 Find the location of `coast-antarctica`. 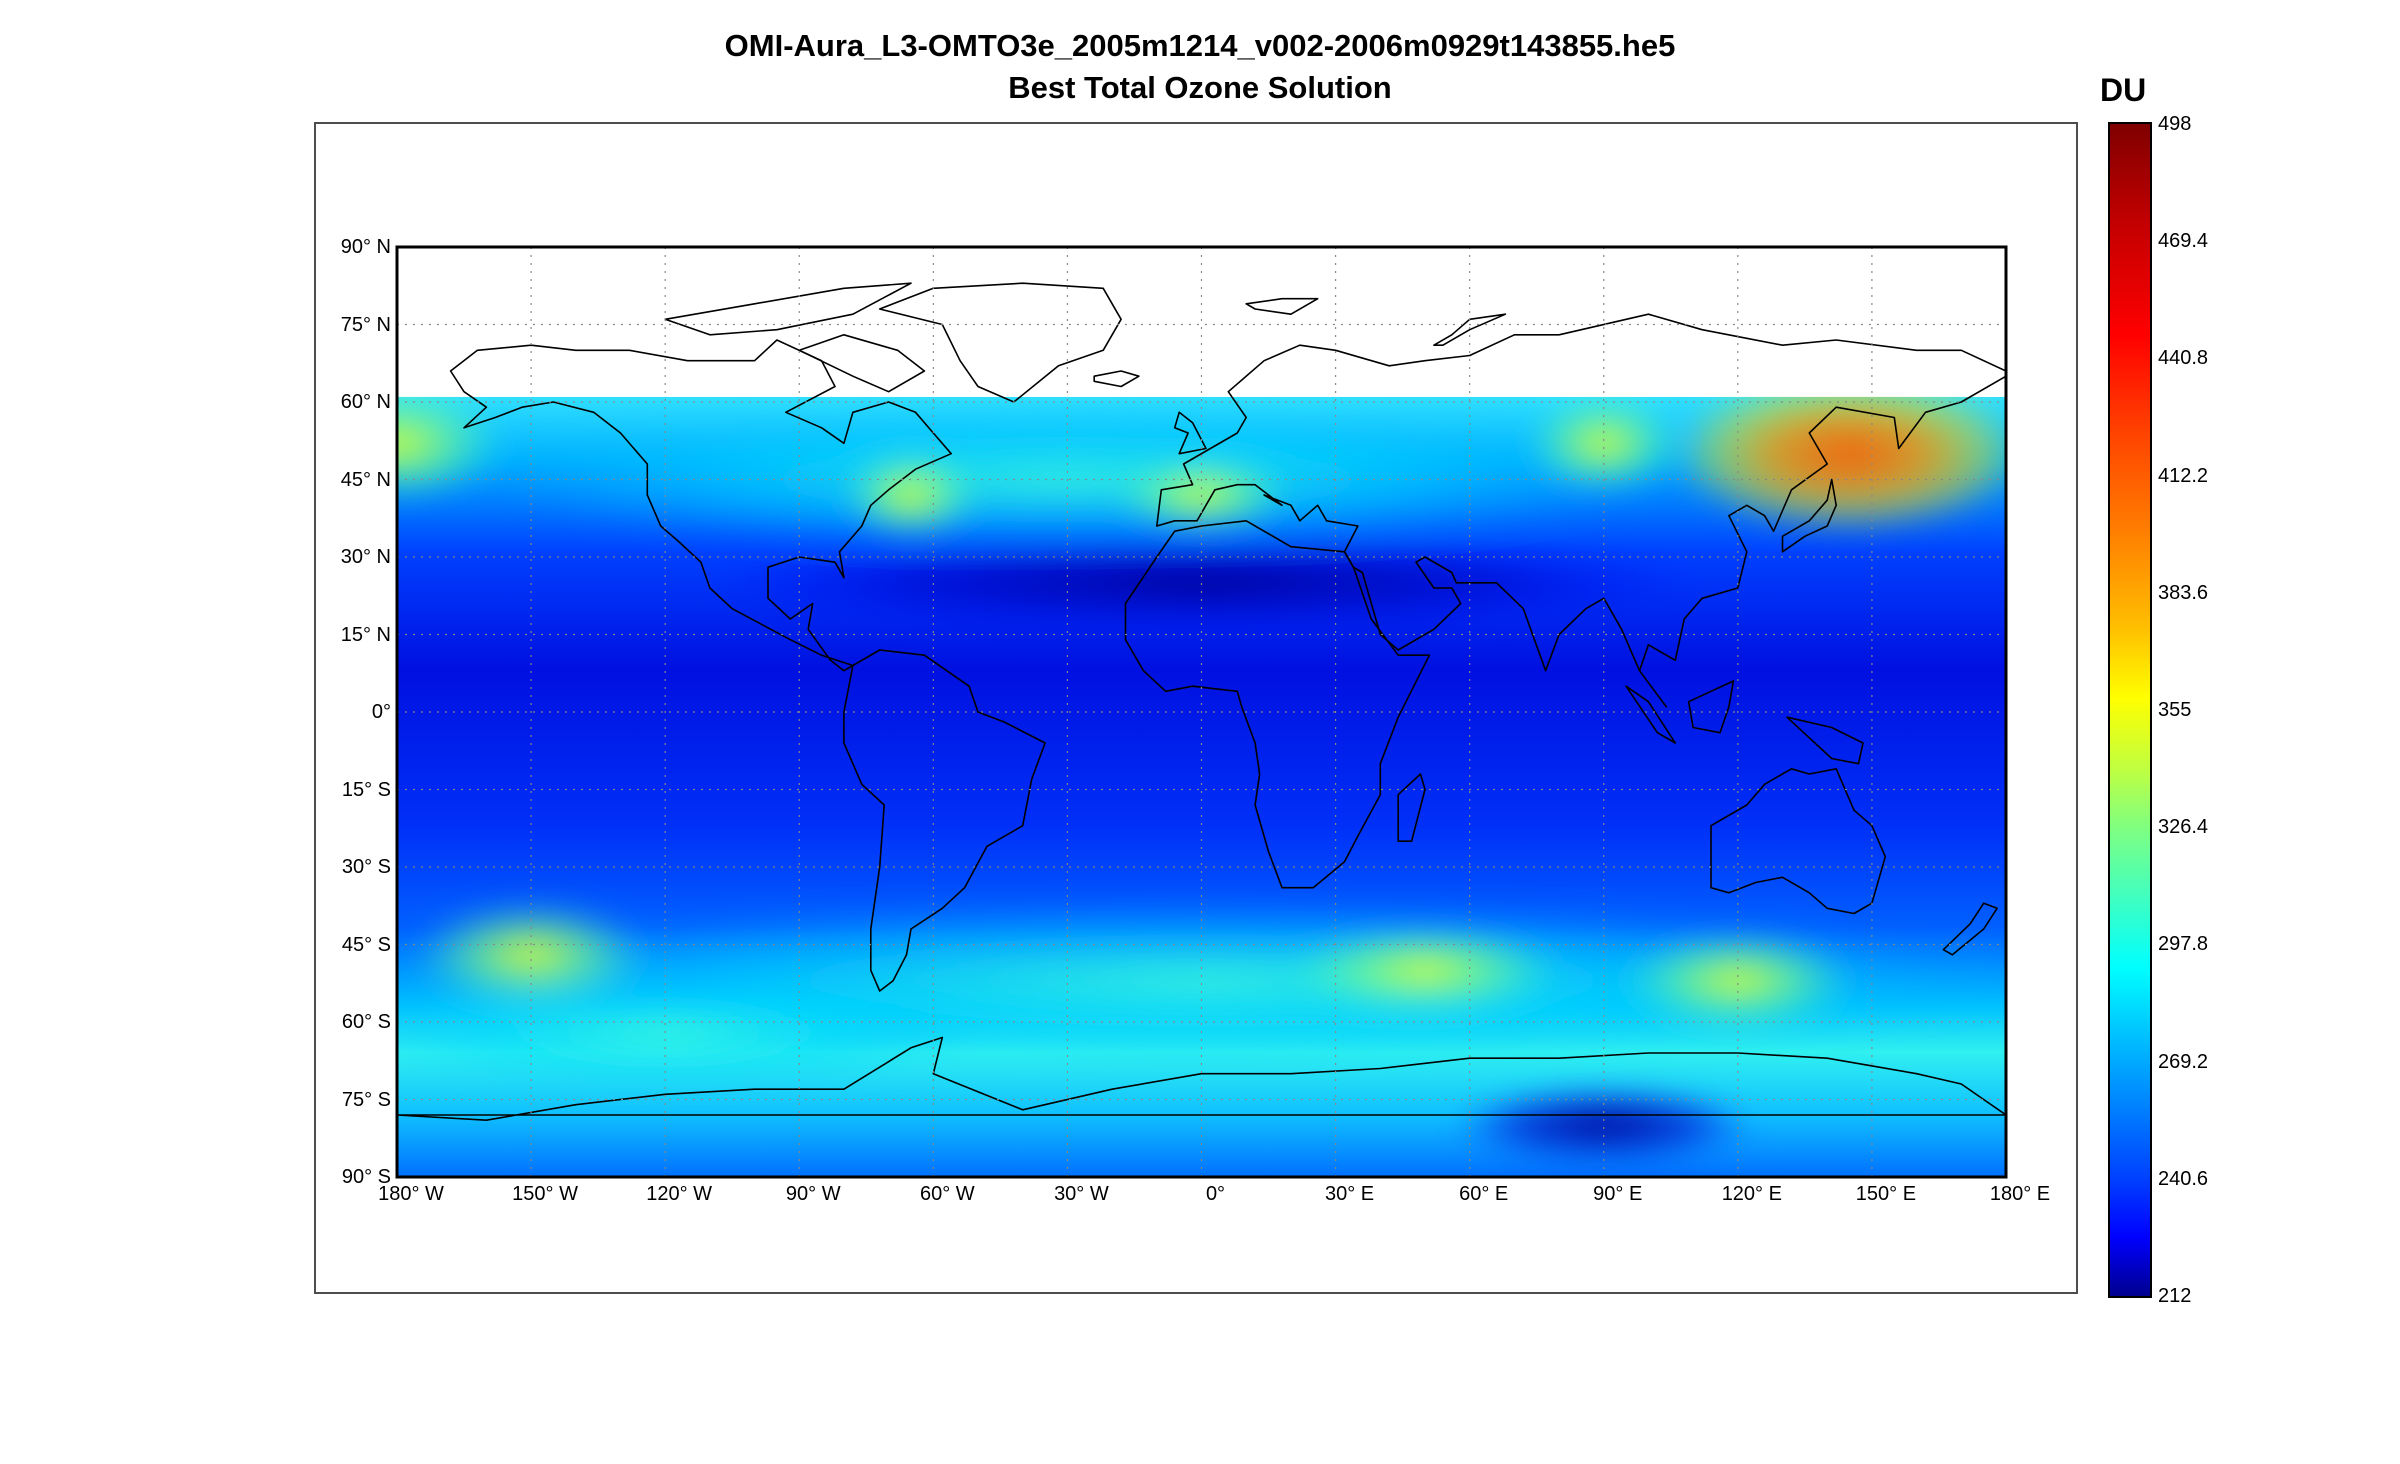

coast-antarctica is located at coordinates (1201, 1078).